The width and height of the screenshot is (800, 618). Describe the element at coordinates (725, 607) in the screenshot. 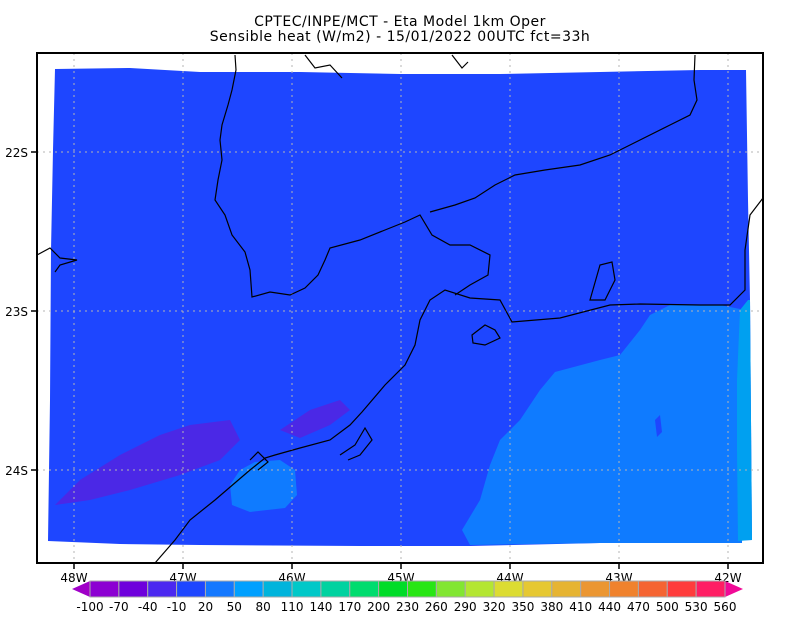

I see `colorbar-label: 560` at that location.